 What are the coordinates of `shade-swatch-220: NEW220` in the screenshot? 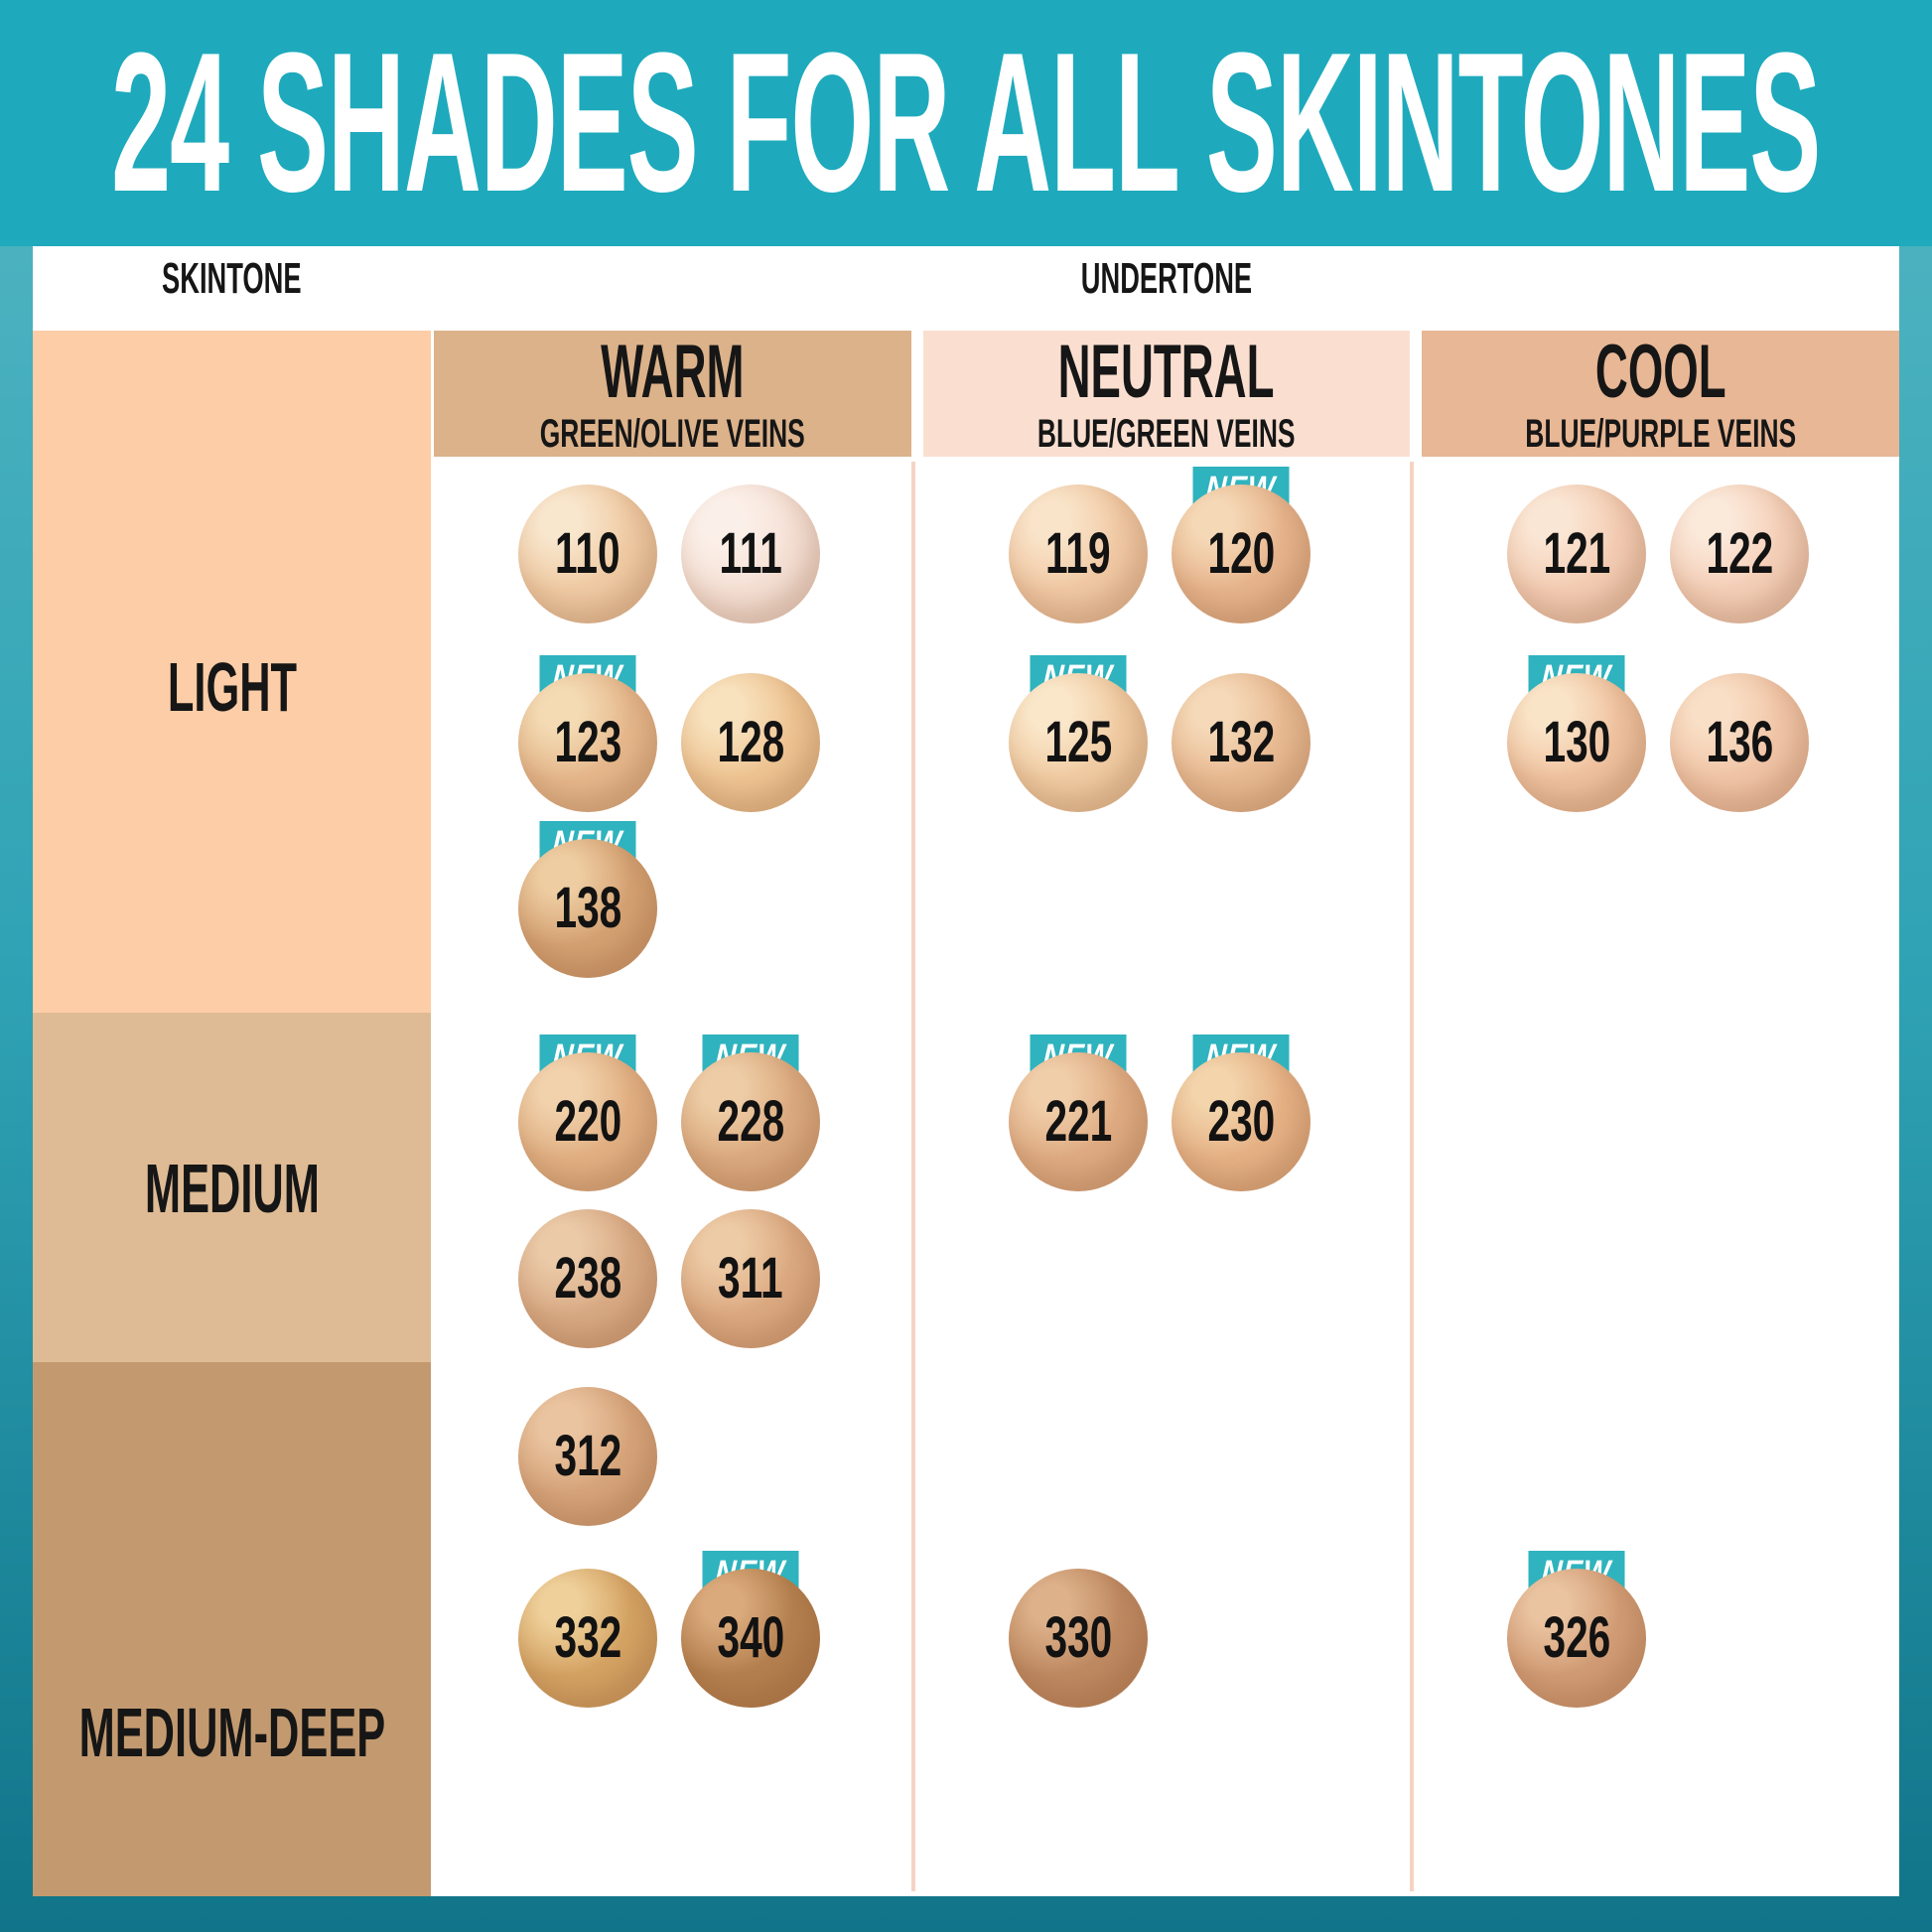 It's located at (587, 1113).